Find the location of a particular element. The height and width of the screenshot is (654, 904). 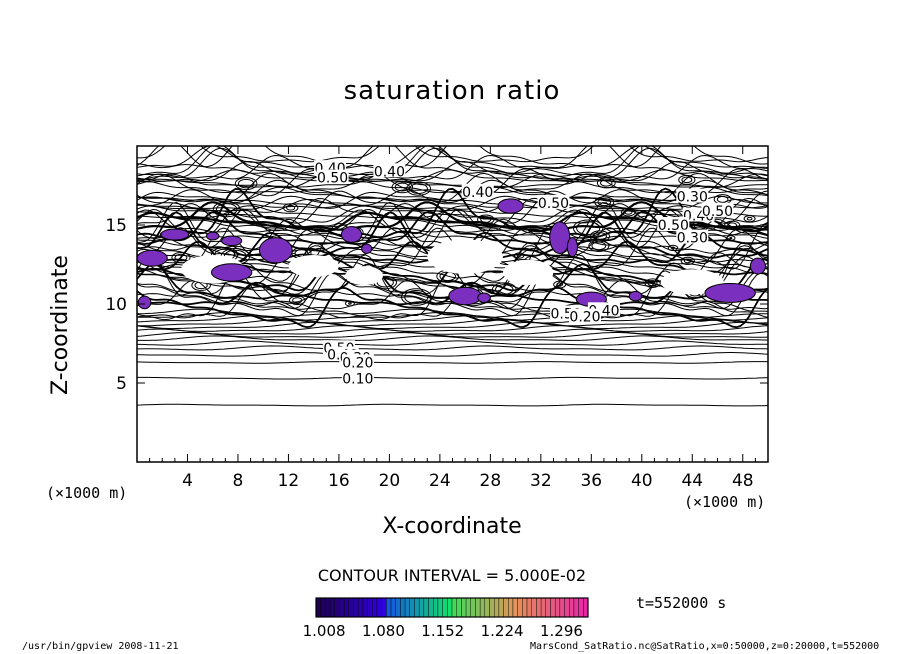

x-axis-label: X-coordinate is located at coordinates (452, 526).